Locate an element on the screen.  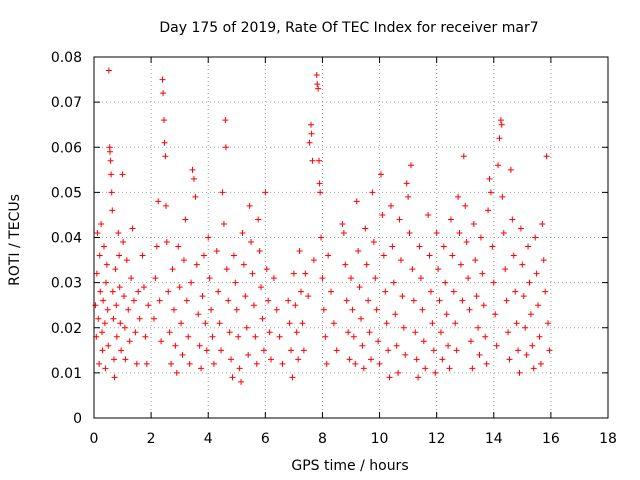
y-tick-label: 0.07 is located at coordinates (66, 103).